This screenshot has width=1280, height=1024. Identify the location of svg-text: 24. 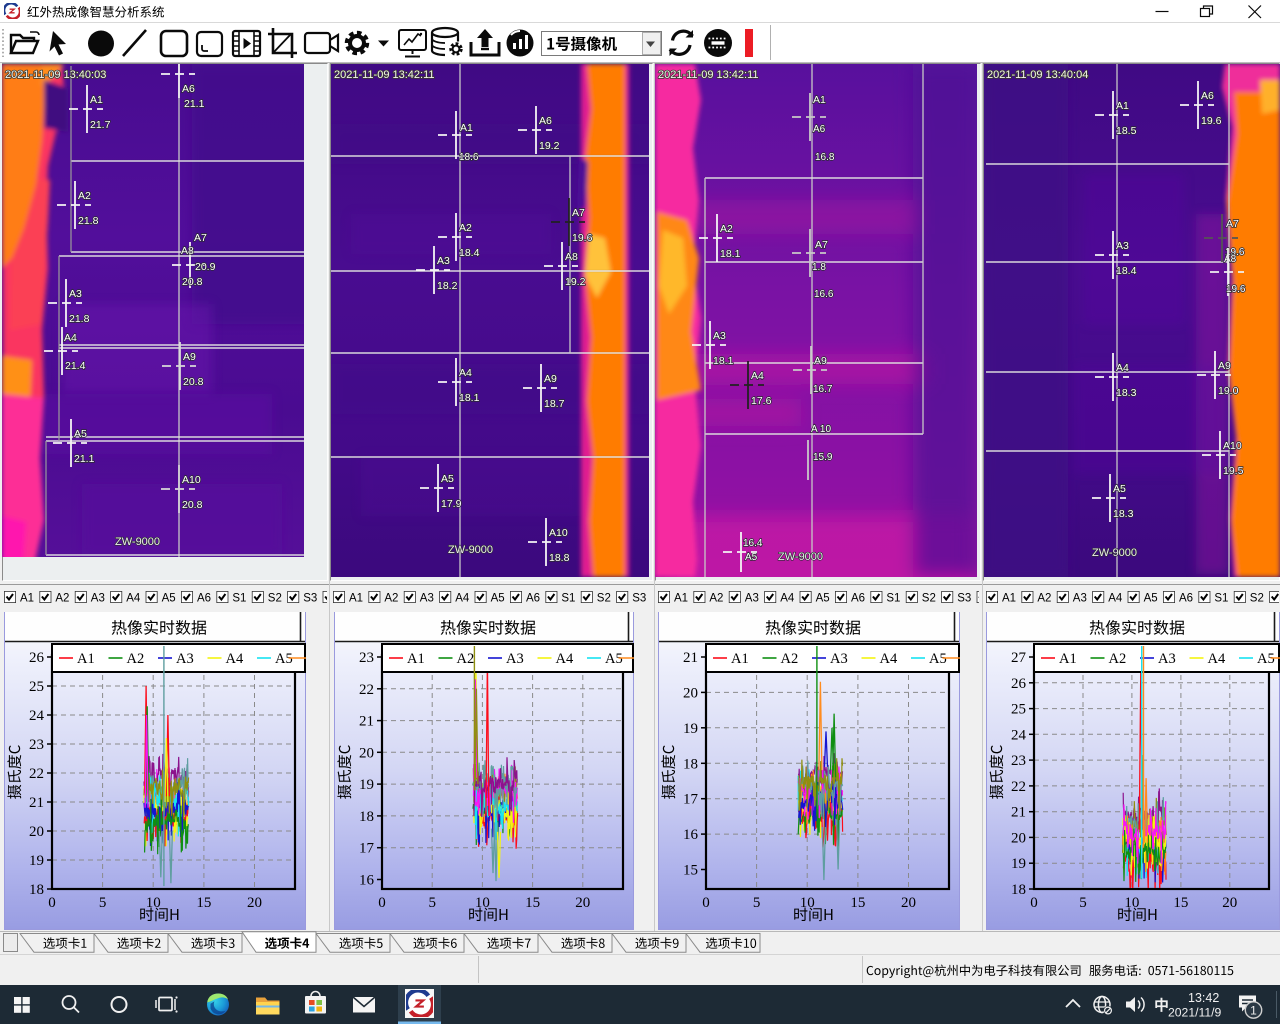
(1019, 735).